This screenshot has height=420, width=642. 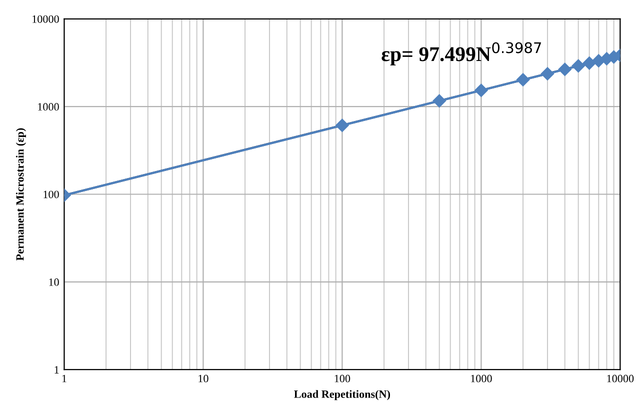 I want to click on annotation: εp= 97.499N$^{0.3987}$, so click(x=461, y=54).